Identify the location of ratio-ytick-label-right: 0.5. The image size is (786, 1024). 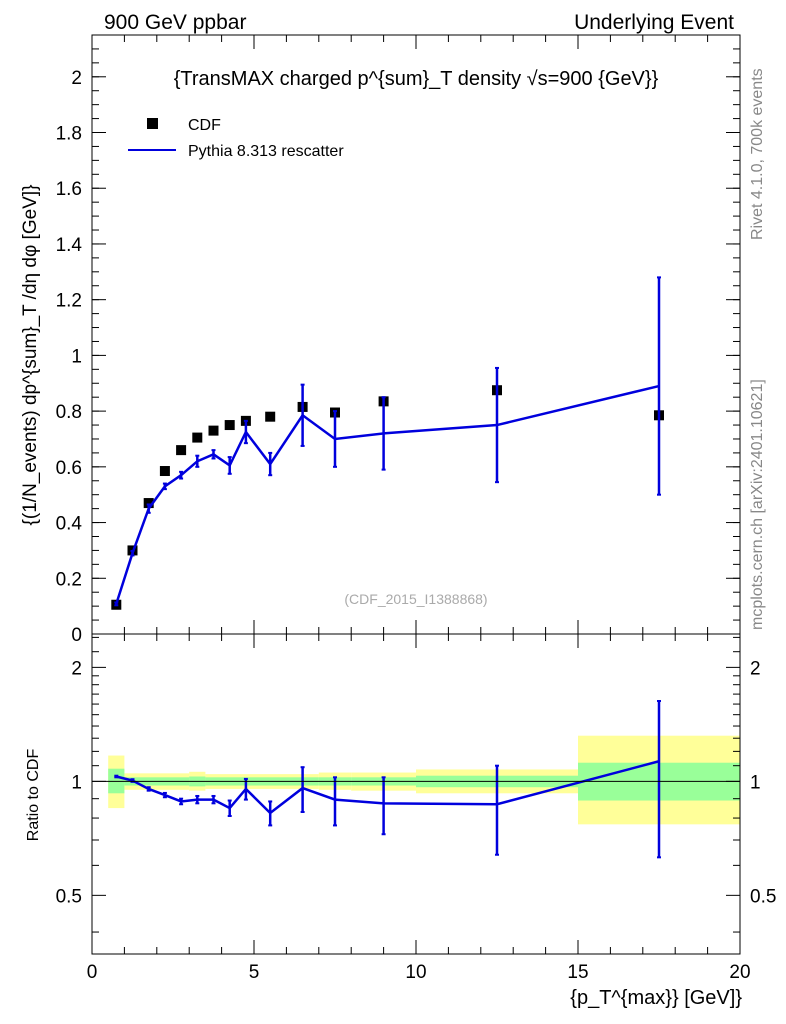
(763, 896).